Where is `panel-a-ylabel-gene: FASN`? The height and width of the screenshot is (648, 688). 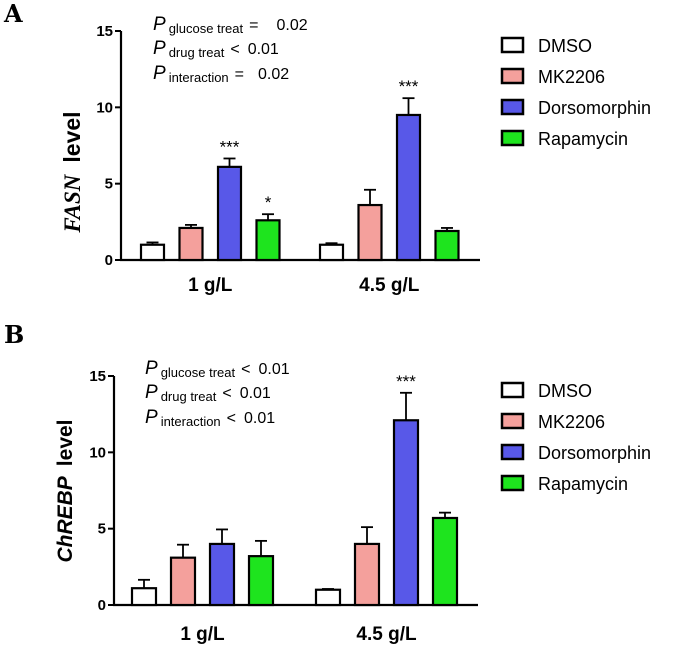 panel-a-ylabel-gene: FASN is located at coordinates (72, 203).